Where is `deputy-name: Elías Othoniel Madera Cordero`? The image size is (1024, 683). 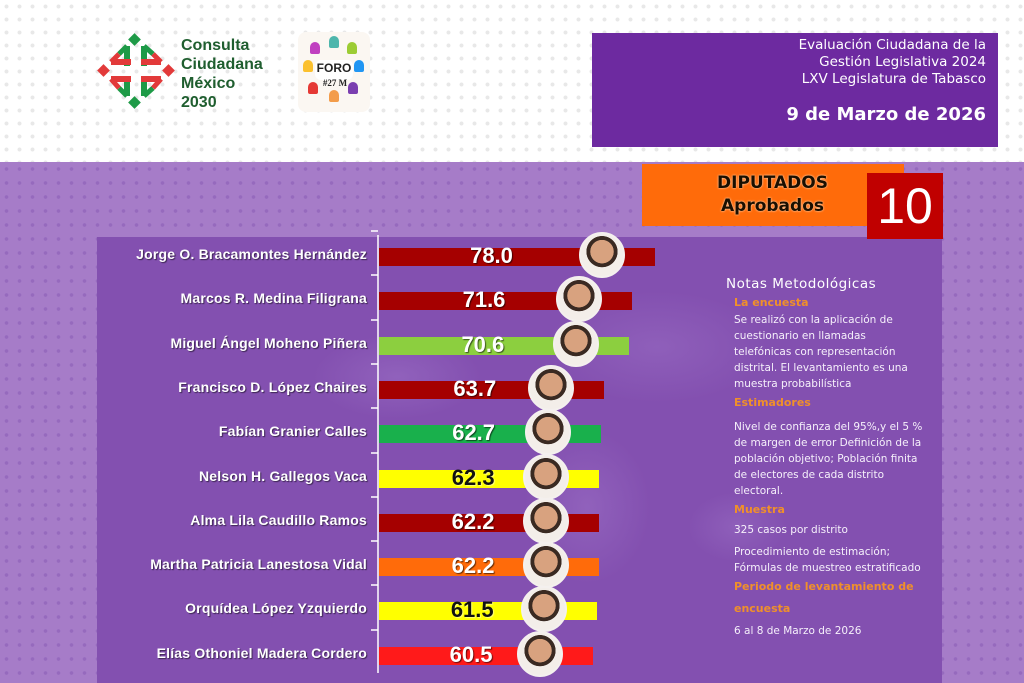
deputy-name: Elías Othoniel Madera Cordero is located at coordinates (261, 652).